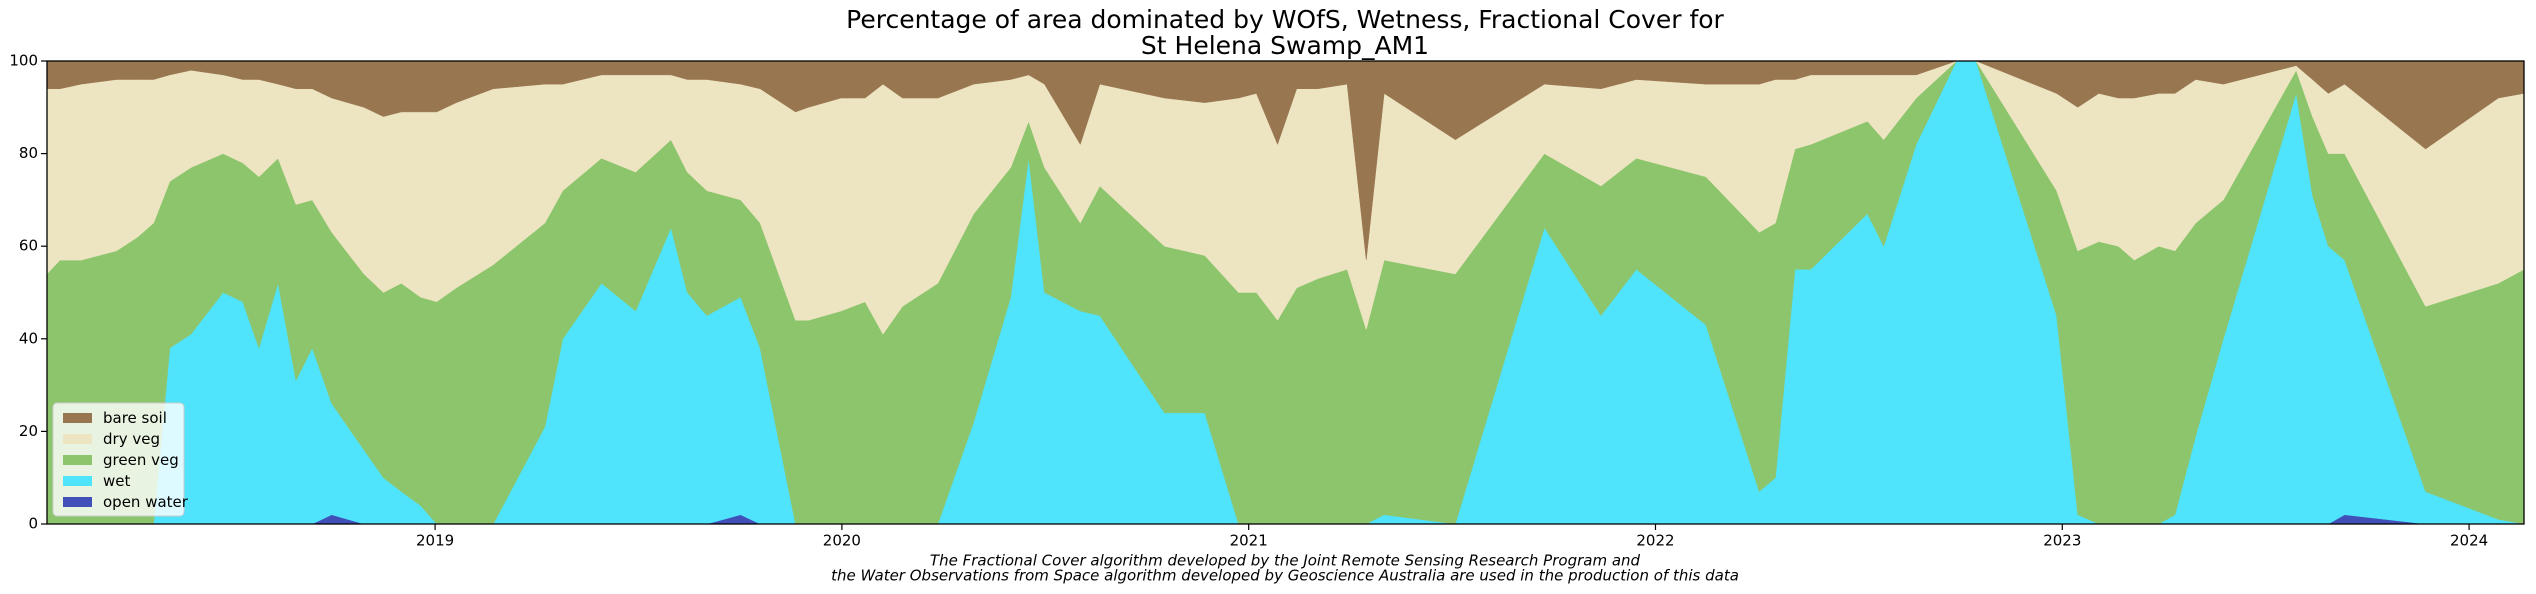 The image size is (2536, 594). Describe the element at coordinates (141, 460) in the screenshot. I see `legend-label: green veg` at that location.